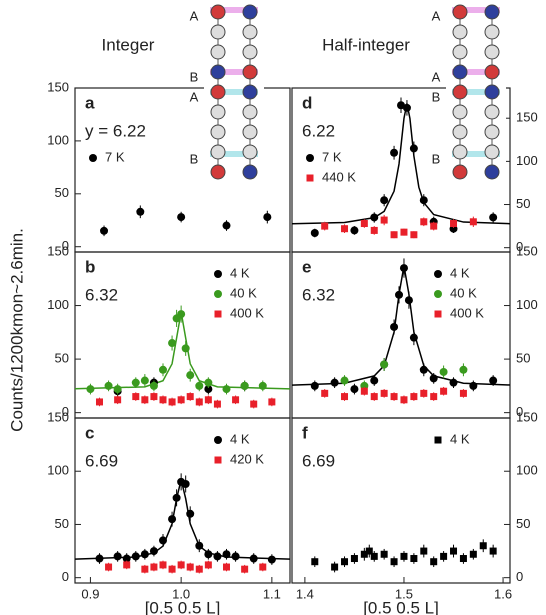 This screenshot has width=546, height=615. I want to click on y-tick-label: 150, so click(58, 86).